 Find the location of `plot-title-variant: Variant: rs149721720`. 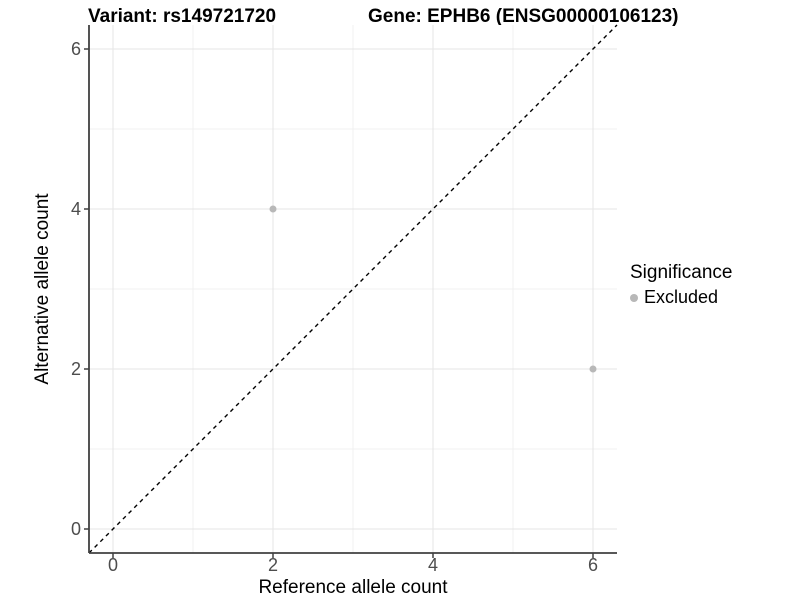

plot-title-variant: Variant: rs149721720 is located at coordinates (182, 16).